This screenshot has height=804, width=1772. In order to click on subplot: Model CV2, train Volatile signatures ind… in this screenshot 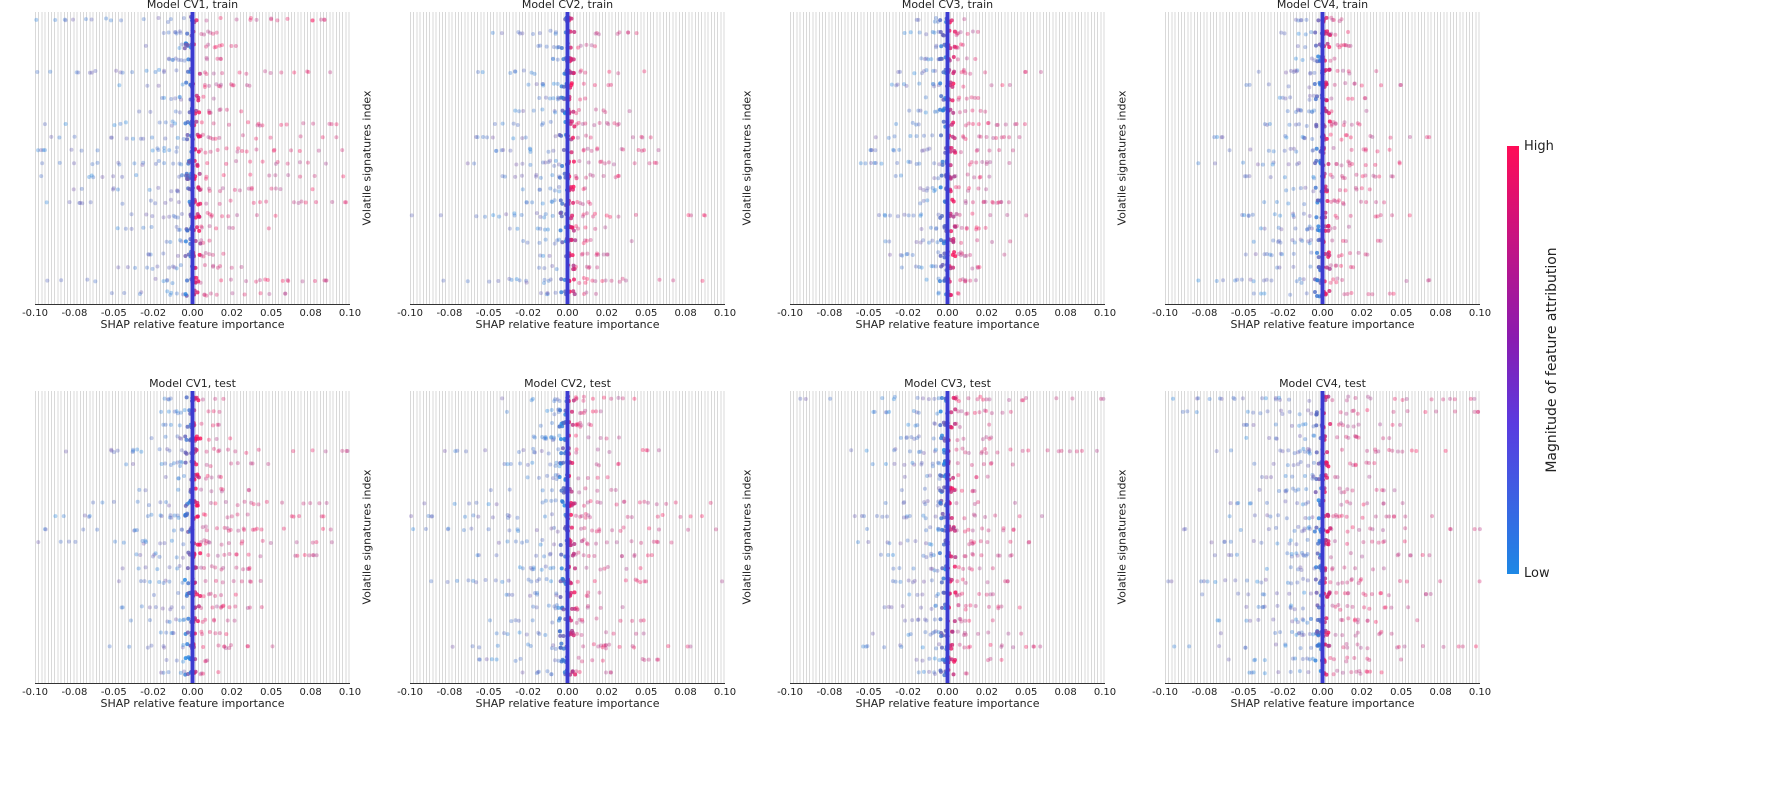, I will do `click(558, 189)`.